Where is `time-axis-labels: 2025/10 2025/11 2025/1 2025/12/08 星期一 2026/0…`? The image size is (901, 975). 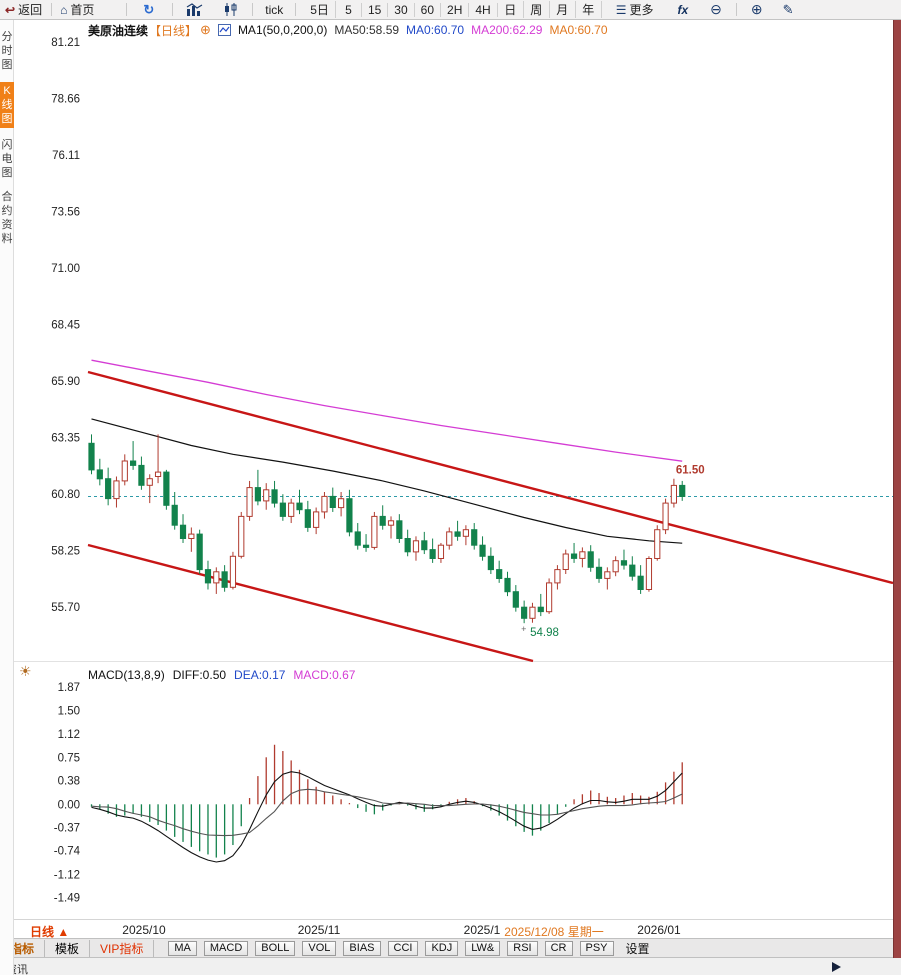 time-axis-labels: 2025/10 2025/11 2025/1 2025/12/08 星期一 2026/0… is located at coordinates (453, 929).